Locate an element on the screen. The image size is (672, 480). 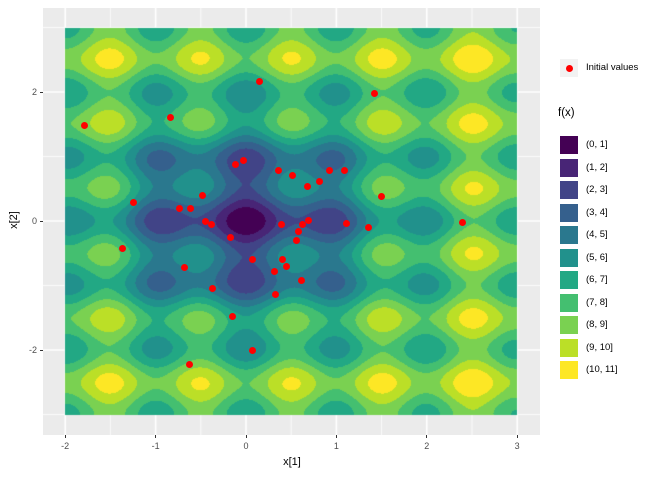
fill-legend-item: (7, 8] is located at coordinates (584, 302).